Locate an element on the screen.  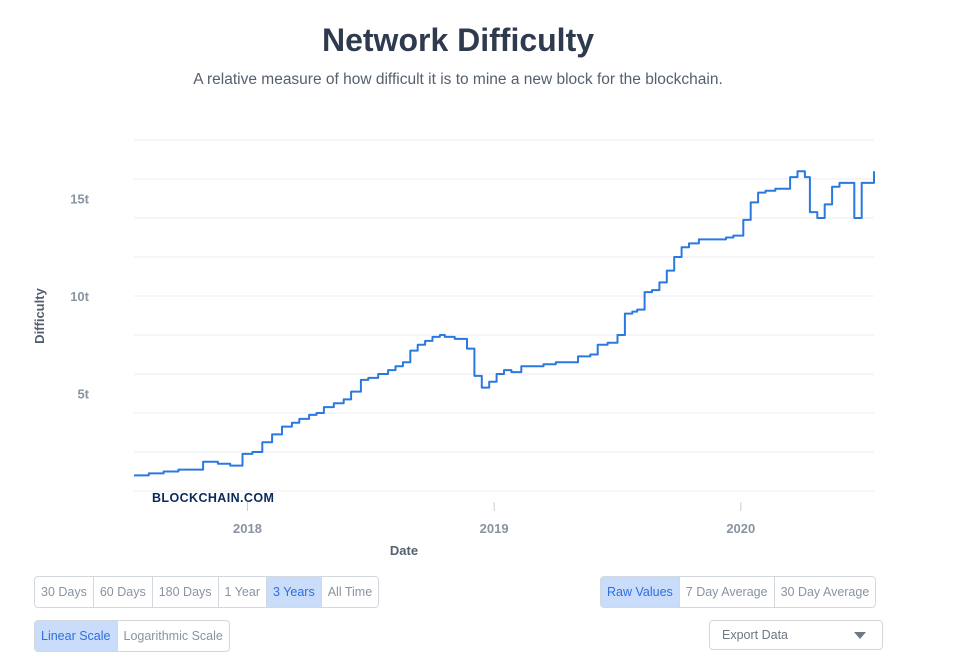
30-day-average-button: 30 Day Average is located at coordinates (825, 592).